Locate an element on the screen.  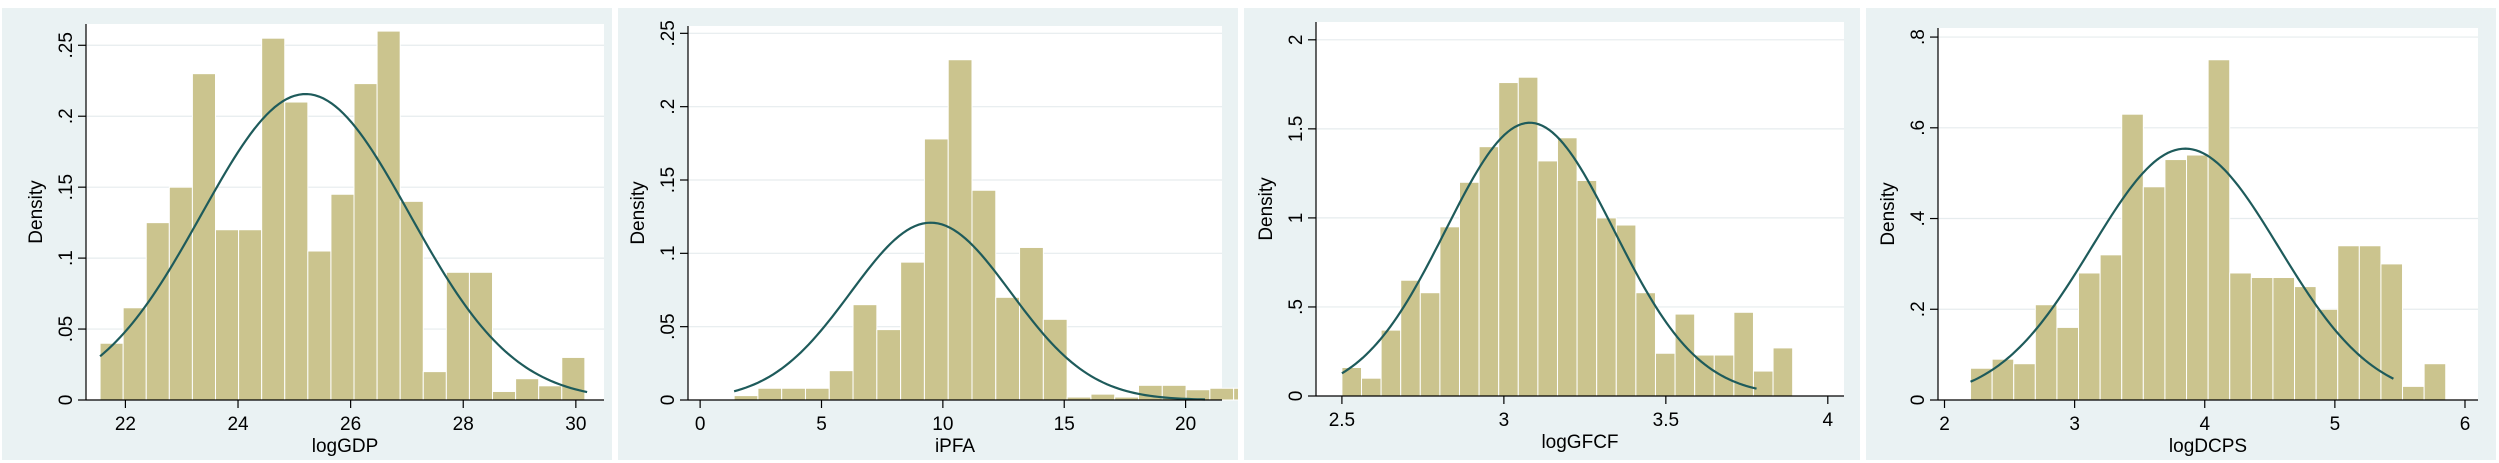
x-tick-label-0: 22 is located at coordinates (125, 424).